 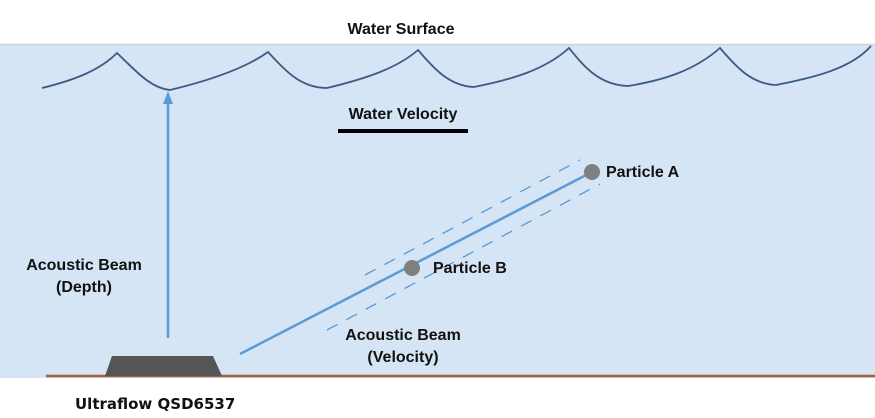 I want to click on velocity-beam-label-line2: (Velocity), so click(x=402, y=357).